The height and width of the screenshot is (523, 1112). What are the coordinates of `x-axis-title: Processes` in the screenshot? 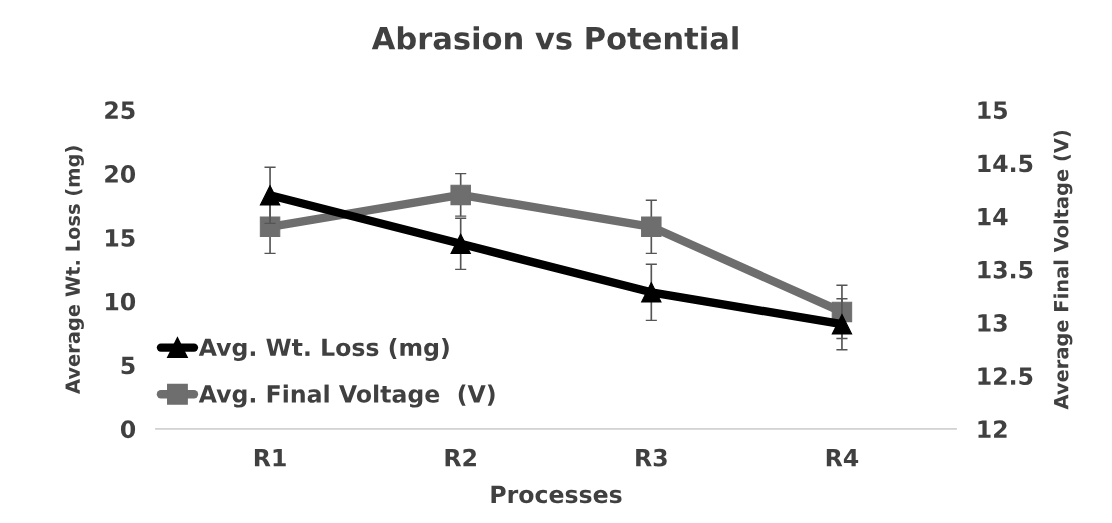 It's located at (556, 494).